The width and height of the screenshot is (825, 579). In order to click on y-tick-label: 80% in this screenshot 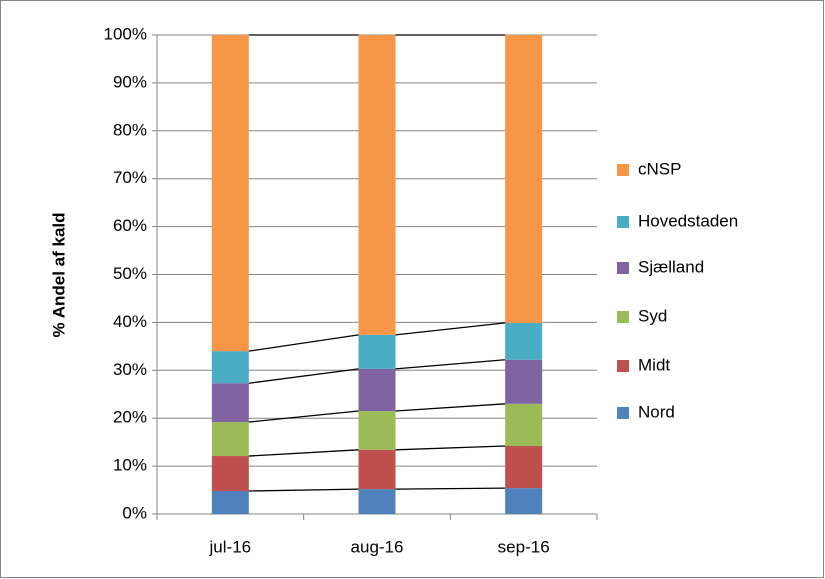, I will do `click(130, 129)`.